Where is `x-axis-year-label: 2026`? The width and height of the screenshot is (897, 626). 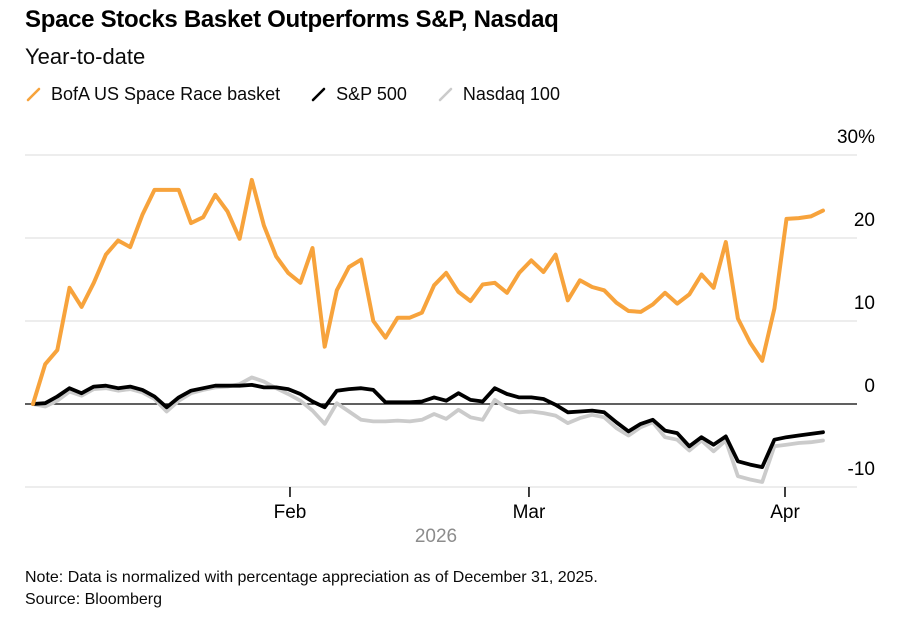 x-axis-year-label: 2026 is located at coordinates (436, 536).